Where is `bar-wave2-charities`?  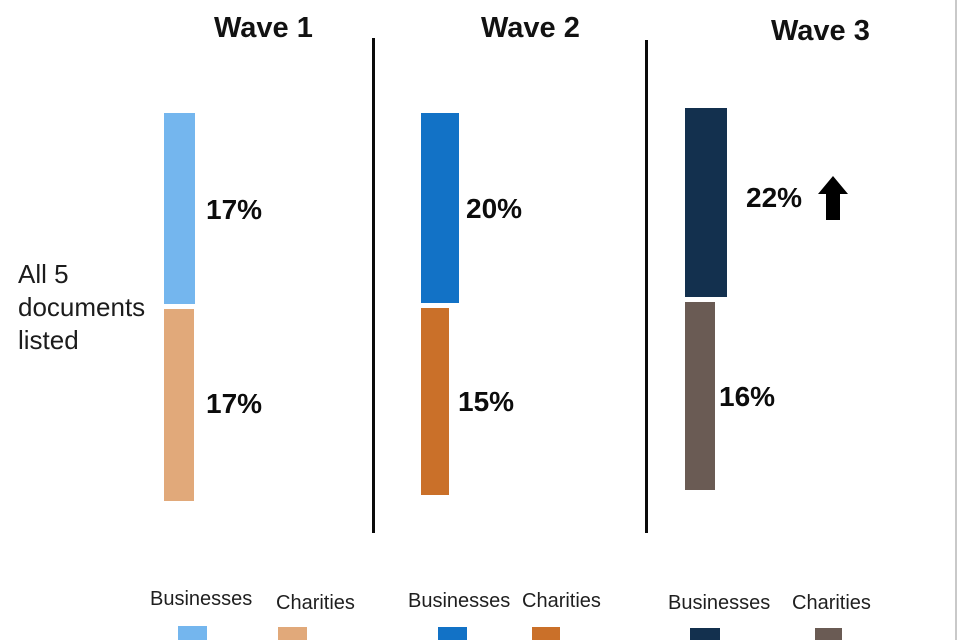 bar-wave2-charities is located at coordinates (435, 401).